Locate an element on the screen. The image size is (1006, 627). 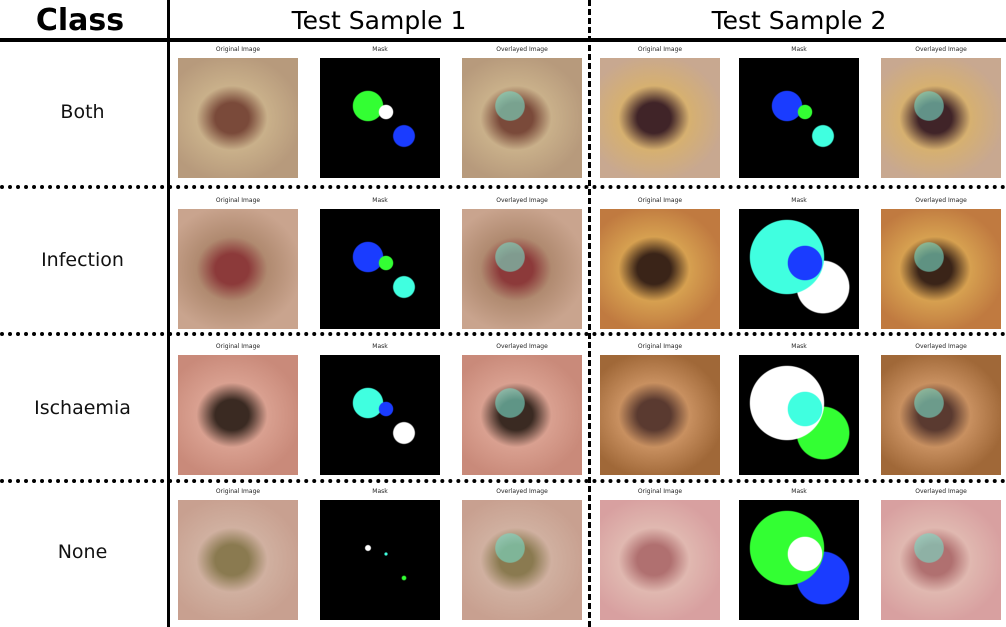
row-label: Ischaemia is located at coordinates (82, 408).